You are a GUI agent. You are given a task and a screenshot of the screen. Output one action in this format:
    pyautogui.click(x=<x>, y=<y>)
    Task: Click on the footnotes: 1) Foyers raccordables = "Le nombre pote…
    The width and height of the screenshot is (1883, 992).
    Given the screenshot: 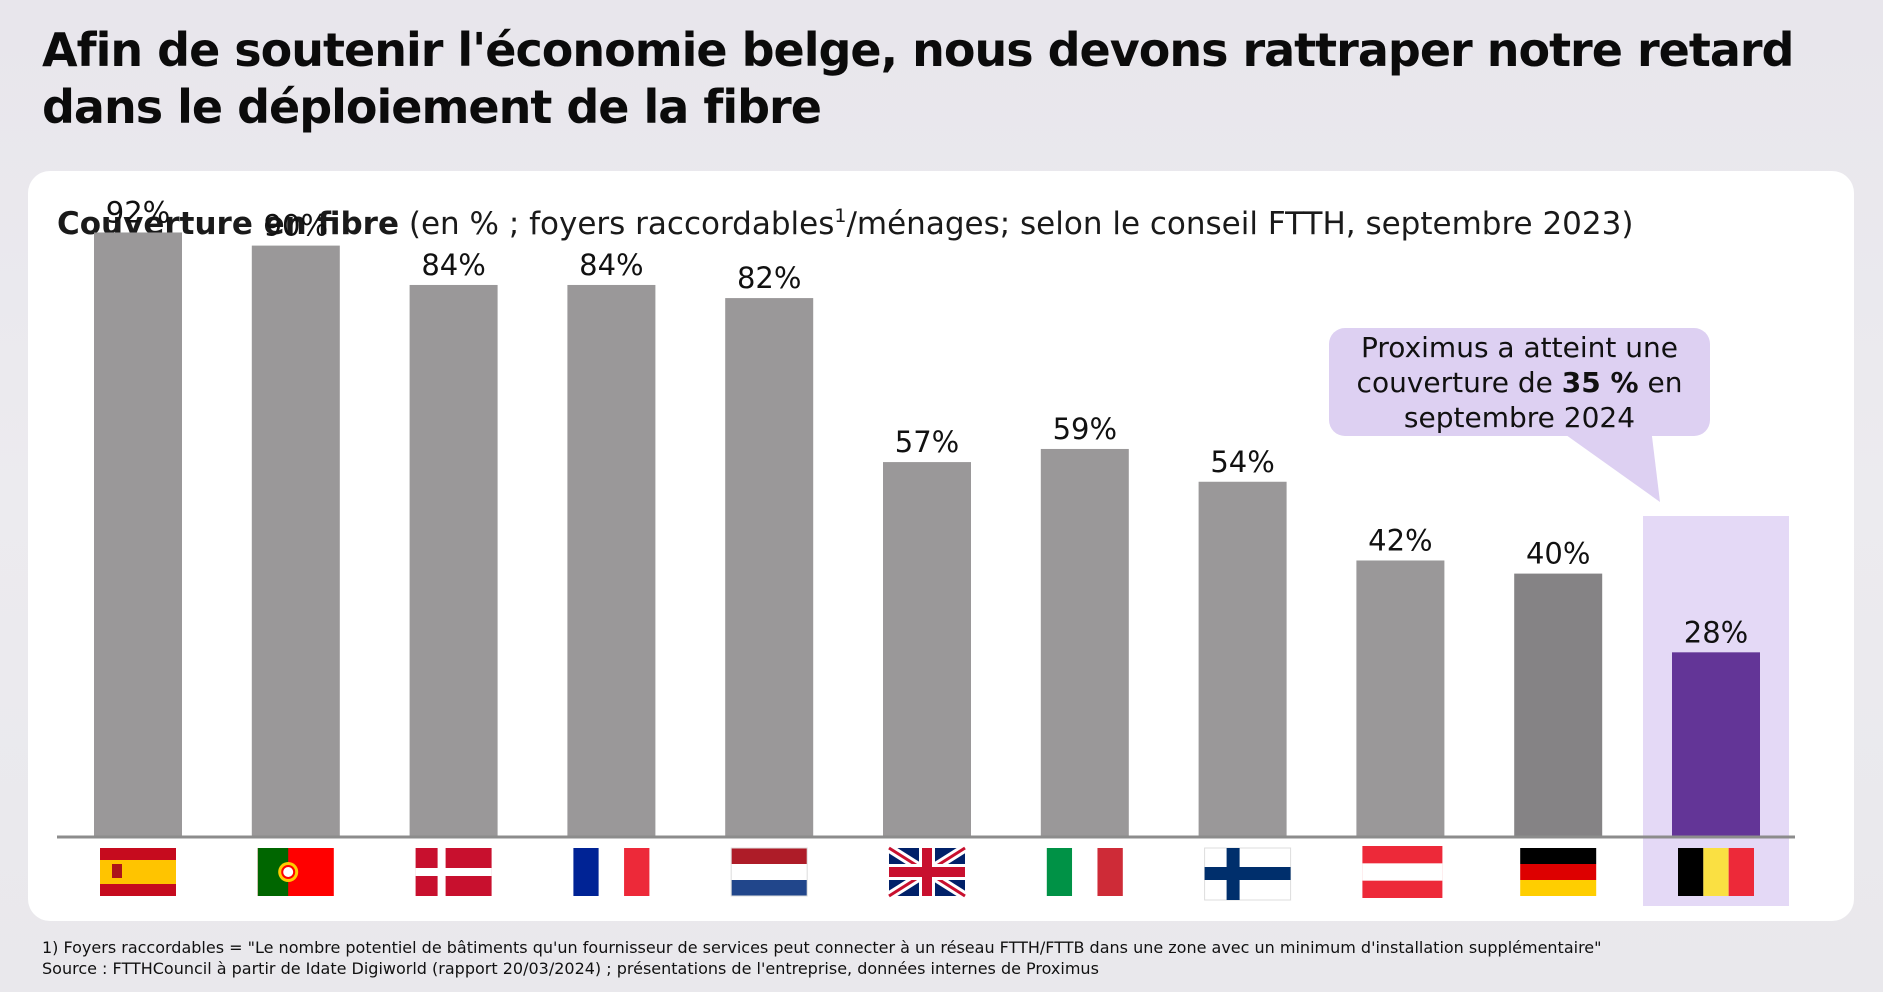 What is the action you would take?
    pyautogui.click(x=822, y=958)
    